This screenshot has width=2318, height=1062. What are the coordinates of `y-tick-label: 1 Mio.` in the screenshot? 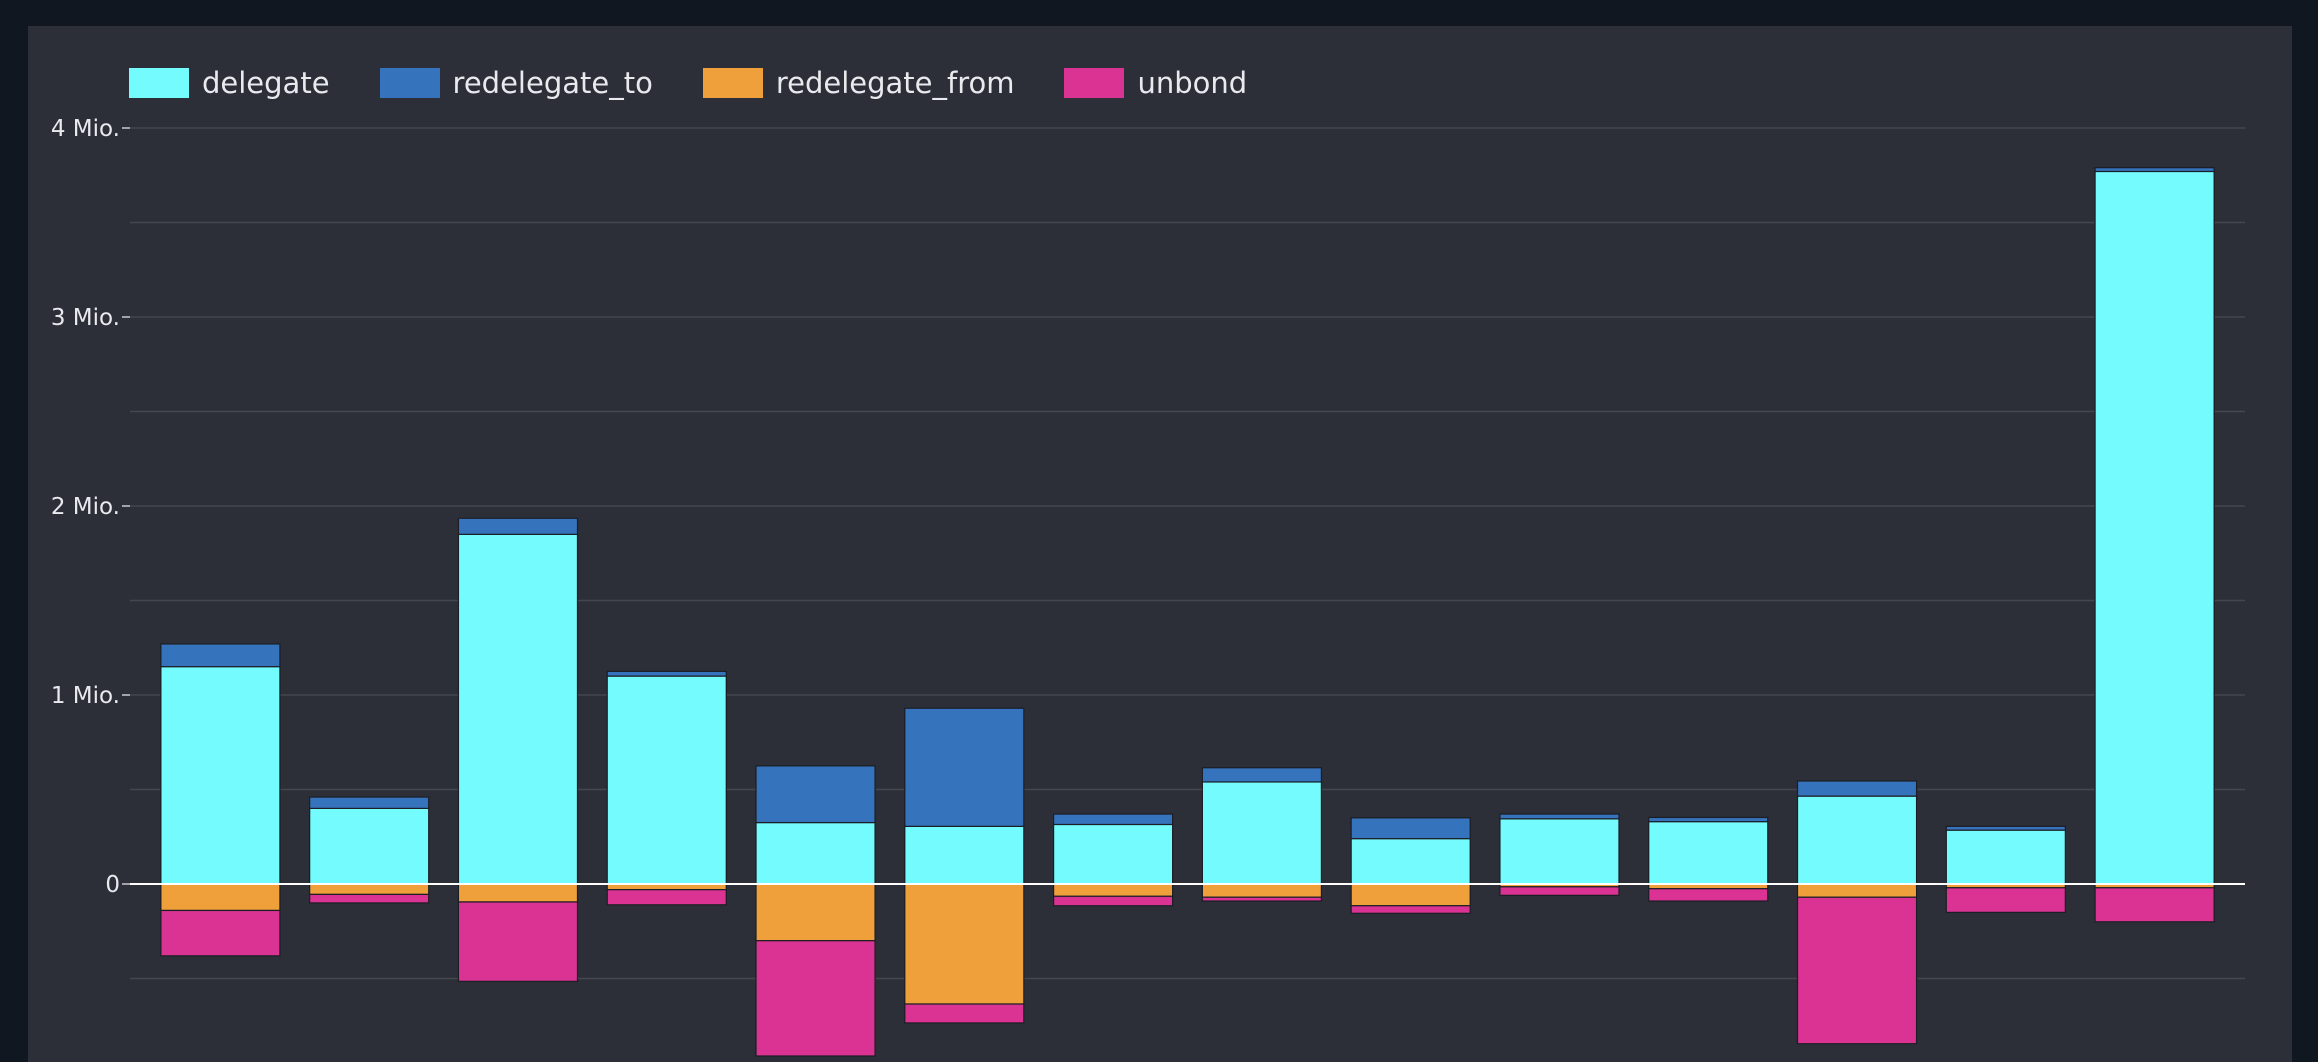 It's located at (85, 696).